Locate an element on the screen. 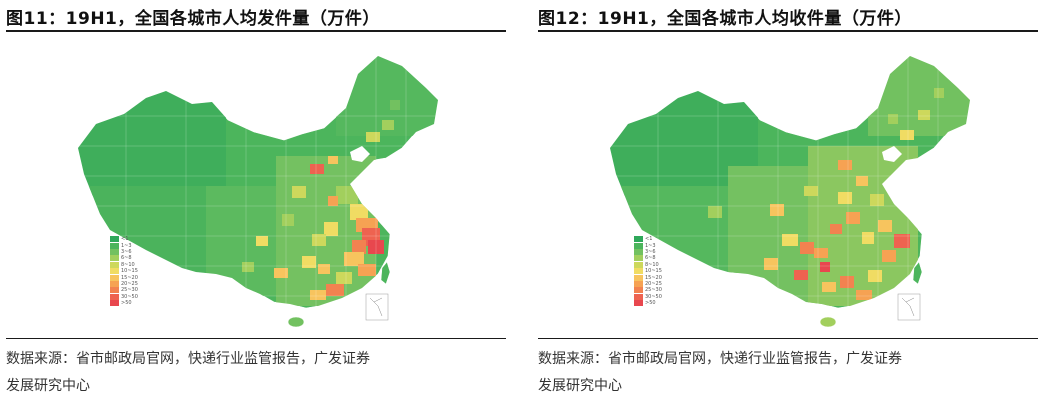 This screenshot has height=406, width=1046. figure-12-source: 数据来源：省市邮政局官网，快递行业监管报告，广发证券 发展研究中心 is located at coordinates (788, 373).